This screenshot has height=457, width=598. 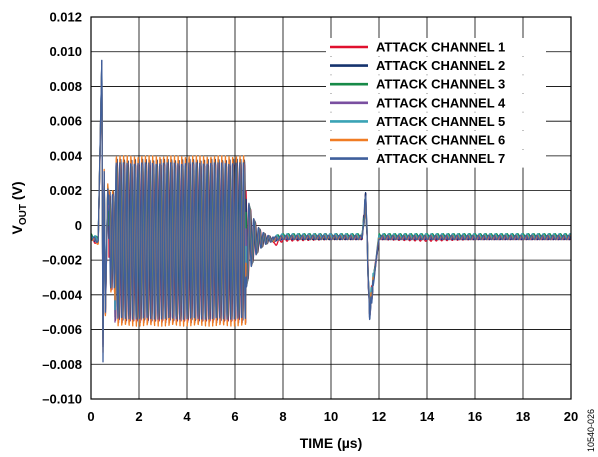 What do you see at coordinates (138, 416) in the screenshot?
I see `x-tick-label: 2` at bounding box center [138, 416].